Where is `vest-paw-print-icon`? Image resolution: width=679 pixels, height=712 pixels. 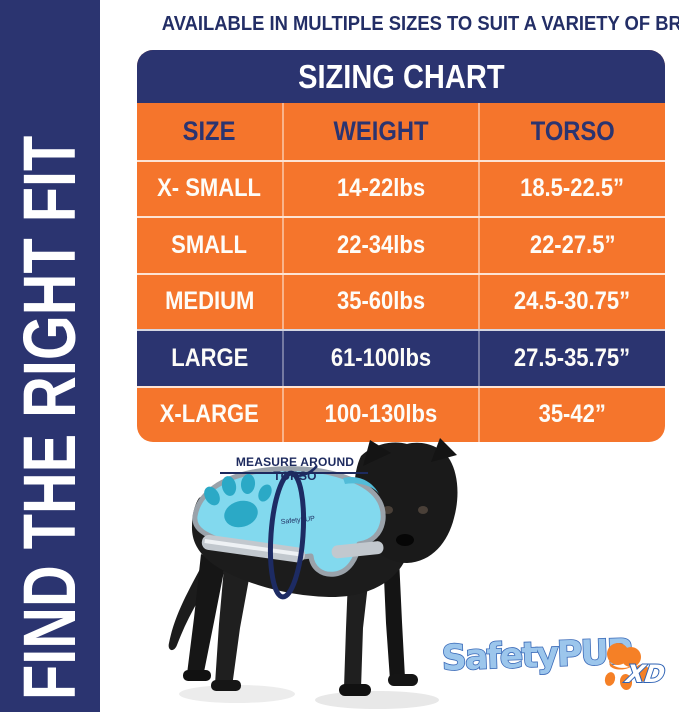 vest-paw-print-icon is located at coordinates (238, 501).